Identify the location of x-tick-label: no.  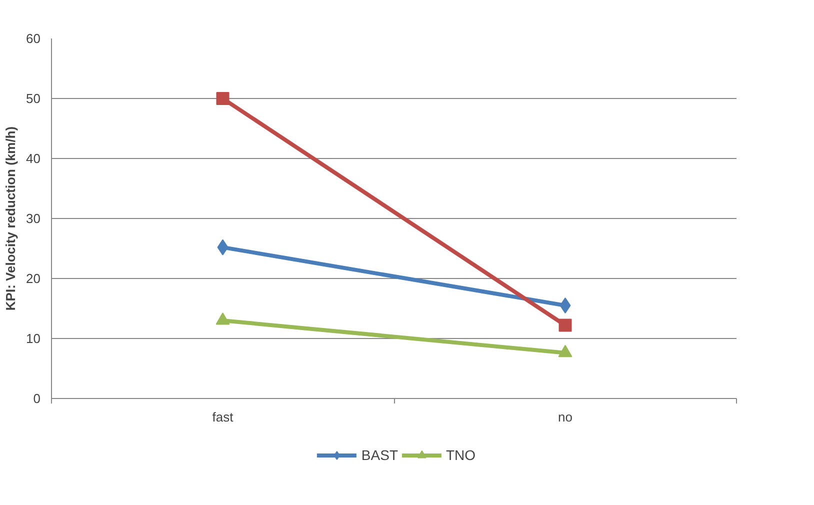
(565, 417).